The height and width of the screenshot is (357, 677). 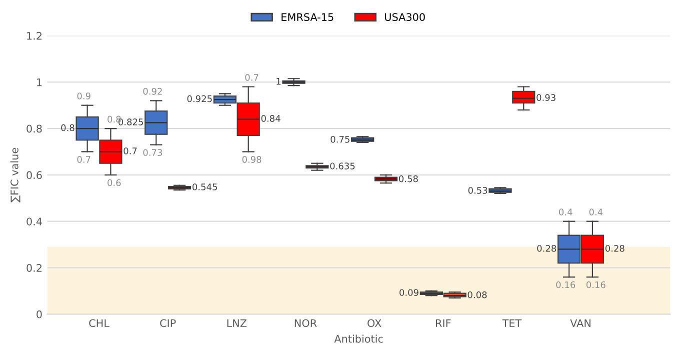 What do you see at coordinates (270, 118) in the screenshot?
I see `text: 0.84` at bounding box center [270, 118].